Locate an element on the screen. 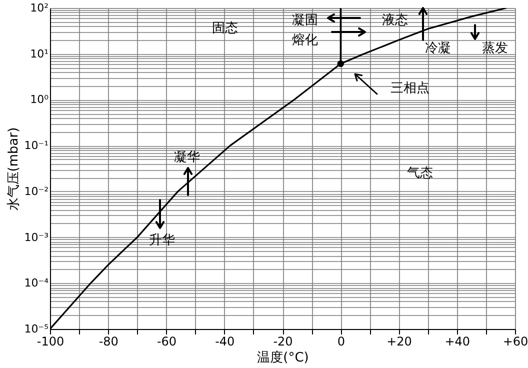  y-tick-label: 10⁻² is located at coordinates (36, 191).